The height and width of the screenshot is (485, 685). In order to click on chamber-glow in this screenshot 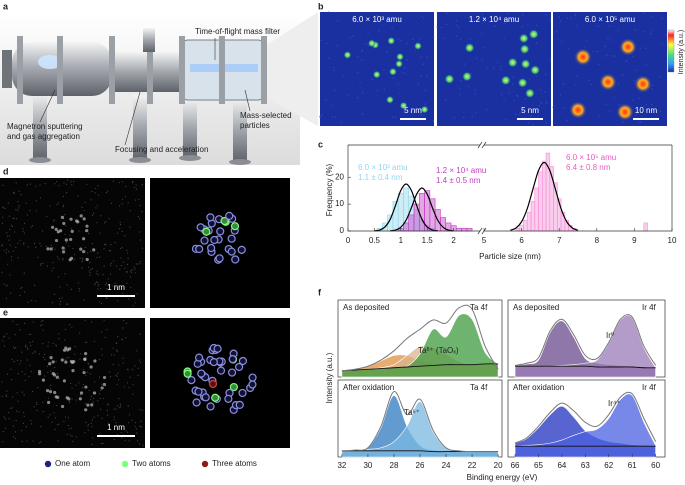, I will do `click(50, 62)`.